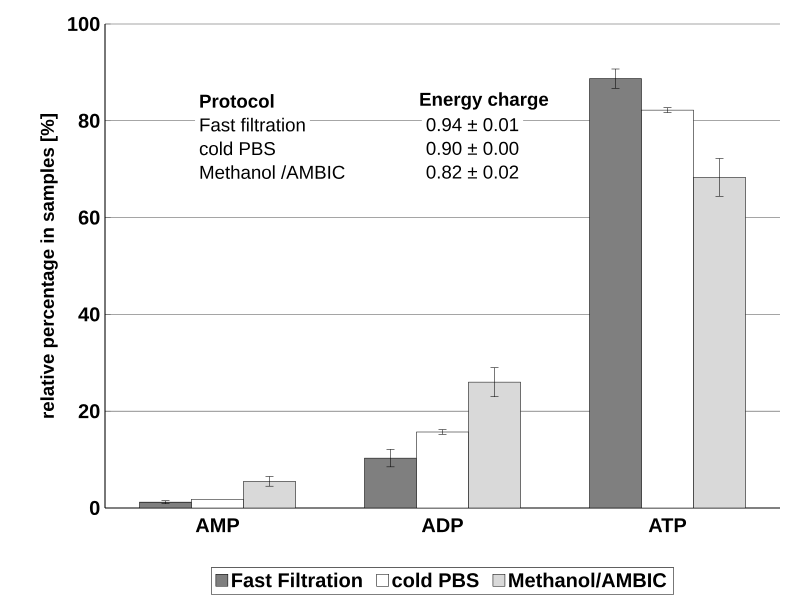 The height and width of the screenshot is (598, 801). Describe the element at coordinates (218, 525) in the screenshot. I see `x-tick-label: AMP` at that location.